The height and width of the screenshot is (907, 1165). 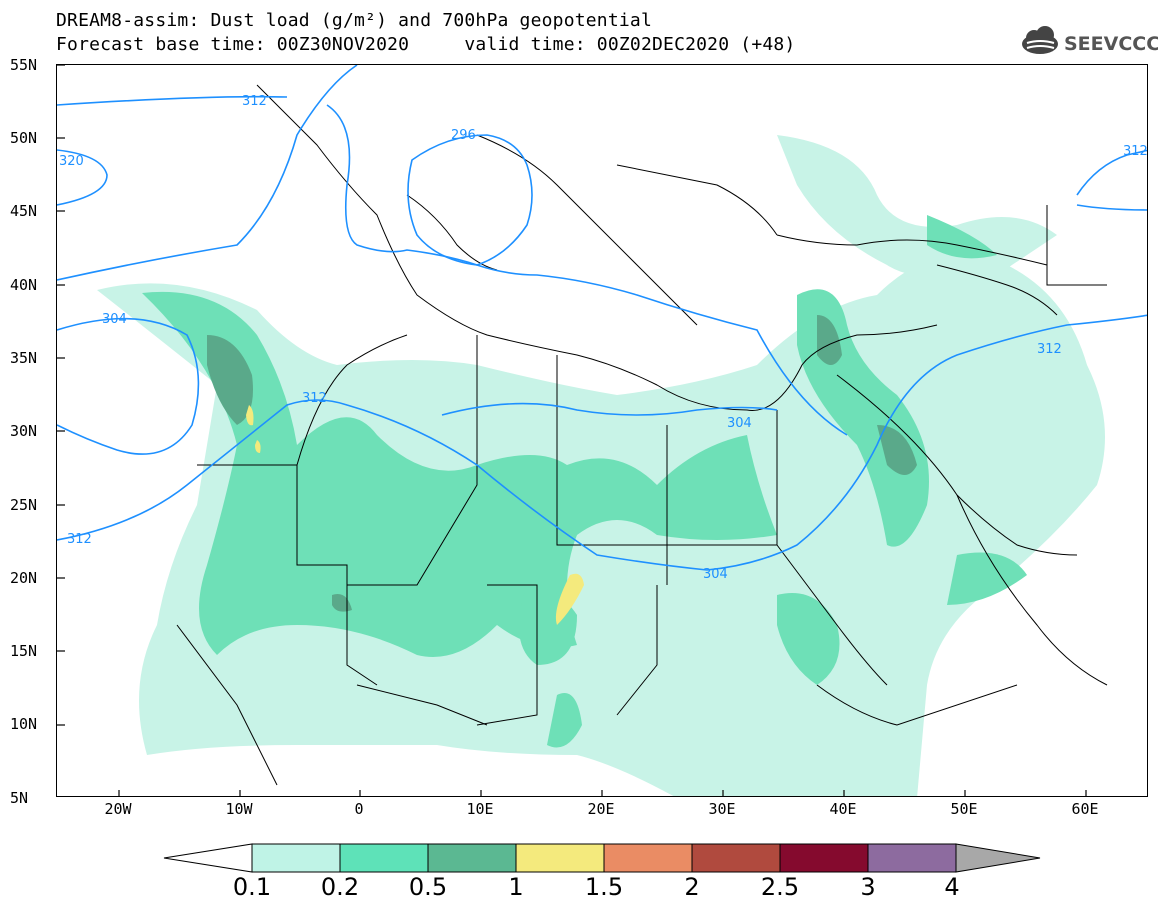 What do you see at coordinates (24, 505) in the screenshot?
I see `lat-label: 25N` at bounding box center [24, 505].